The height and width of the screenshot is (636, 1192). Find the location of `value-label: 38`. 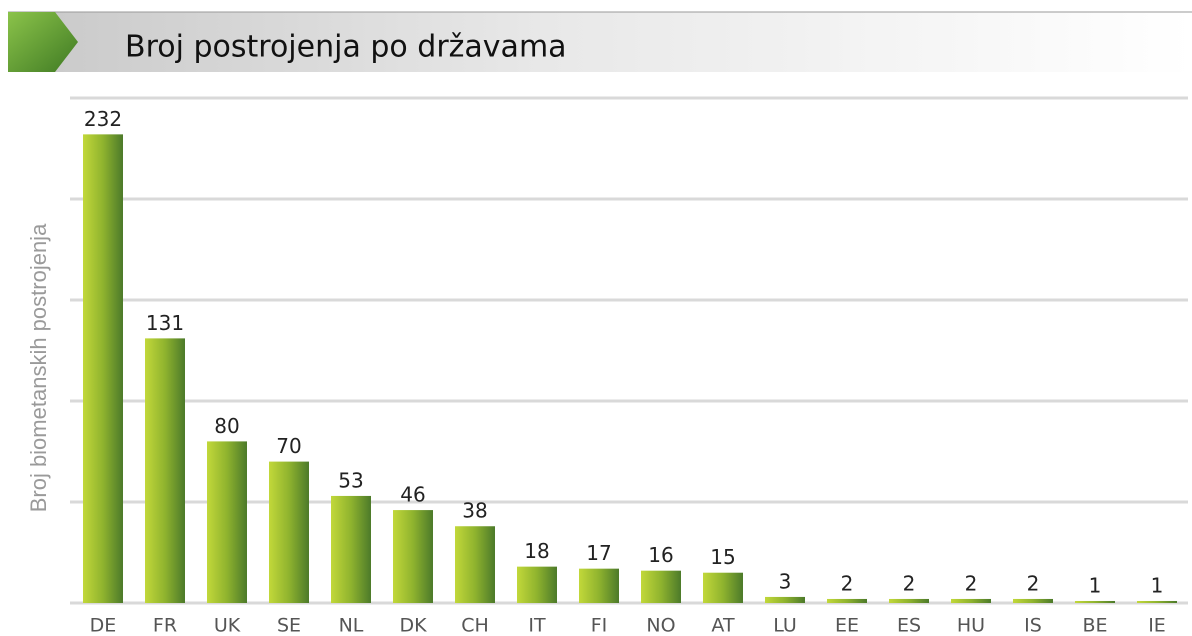

value-label: 38 is located at coordinates (474, 511).